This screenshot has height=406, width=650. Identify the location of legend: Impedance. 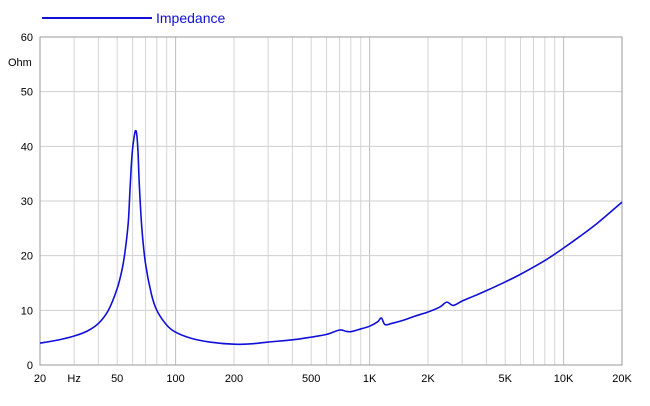
(133, 18).